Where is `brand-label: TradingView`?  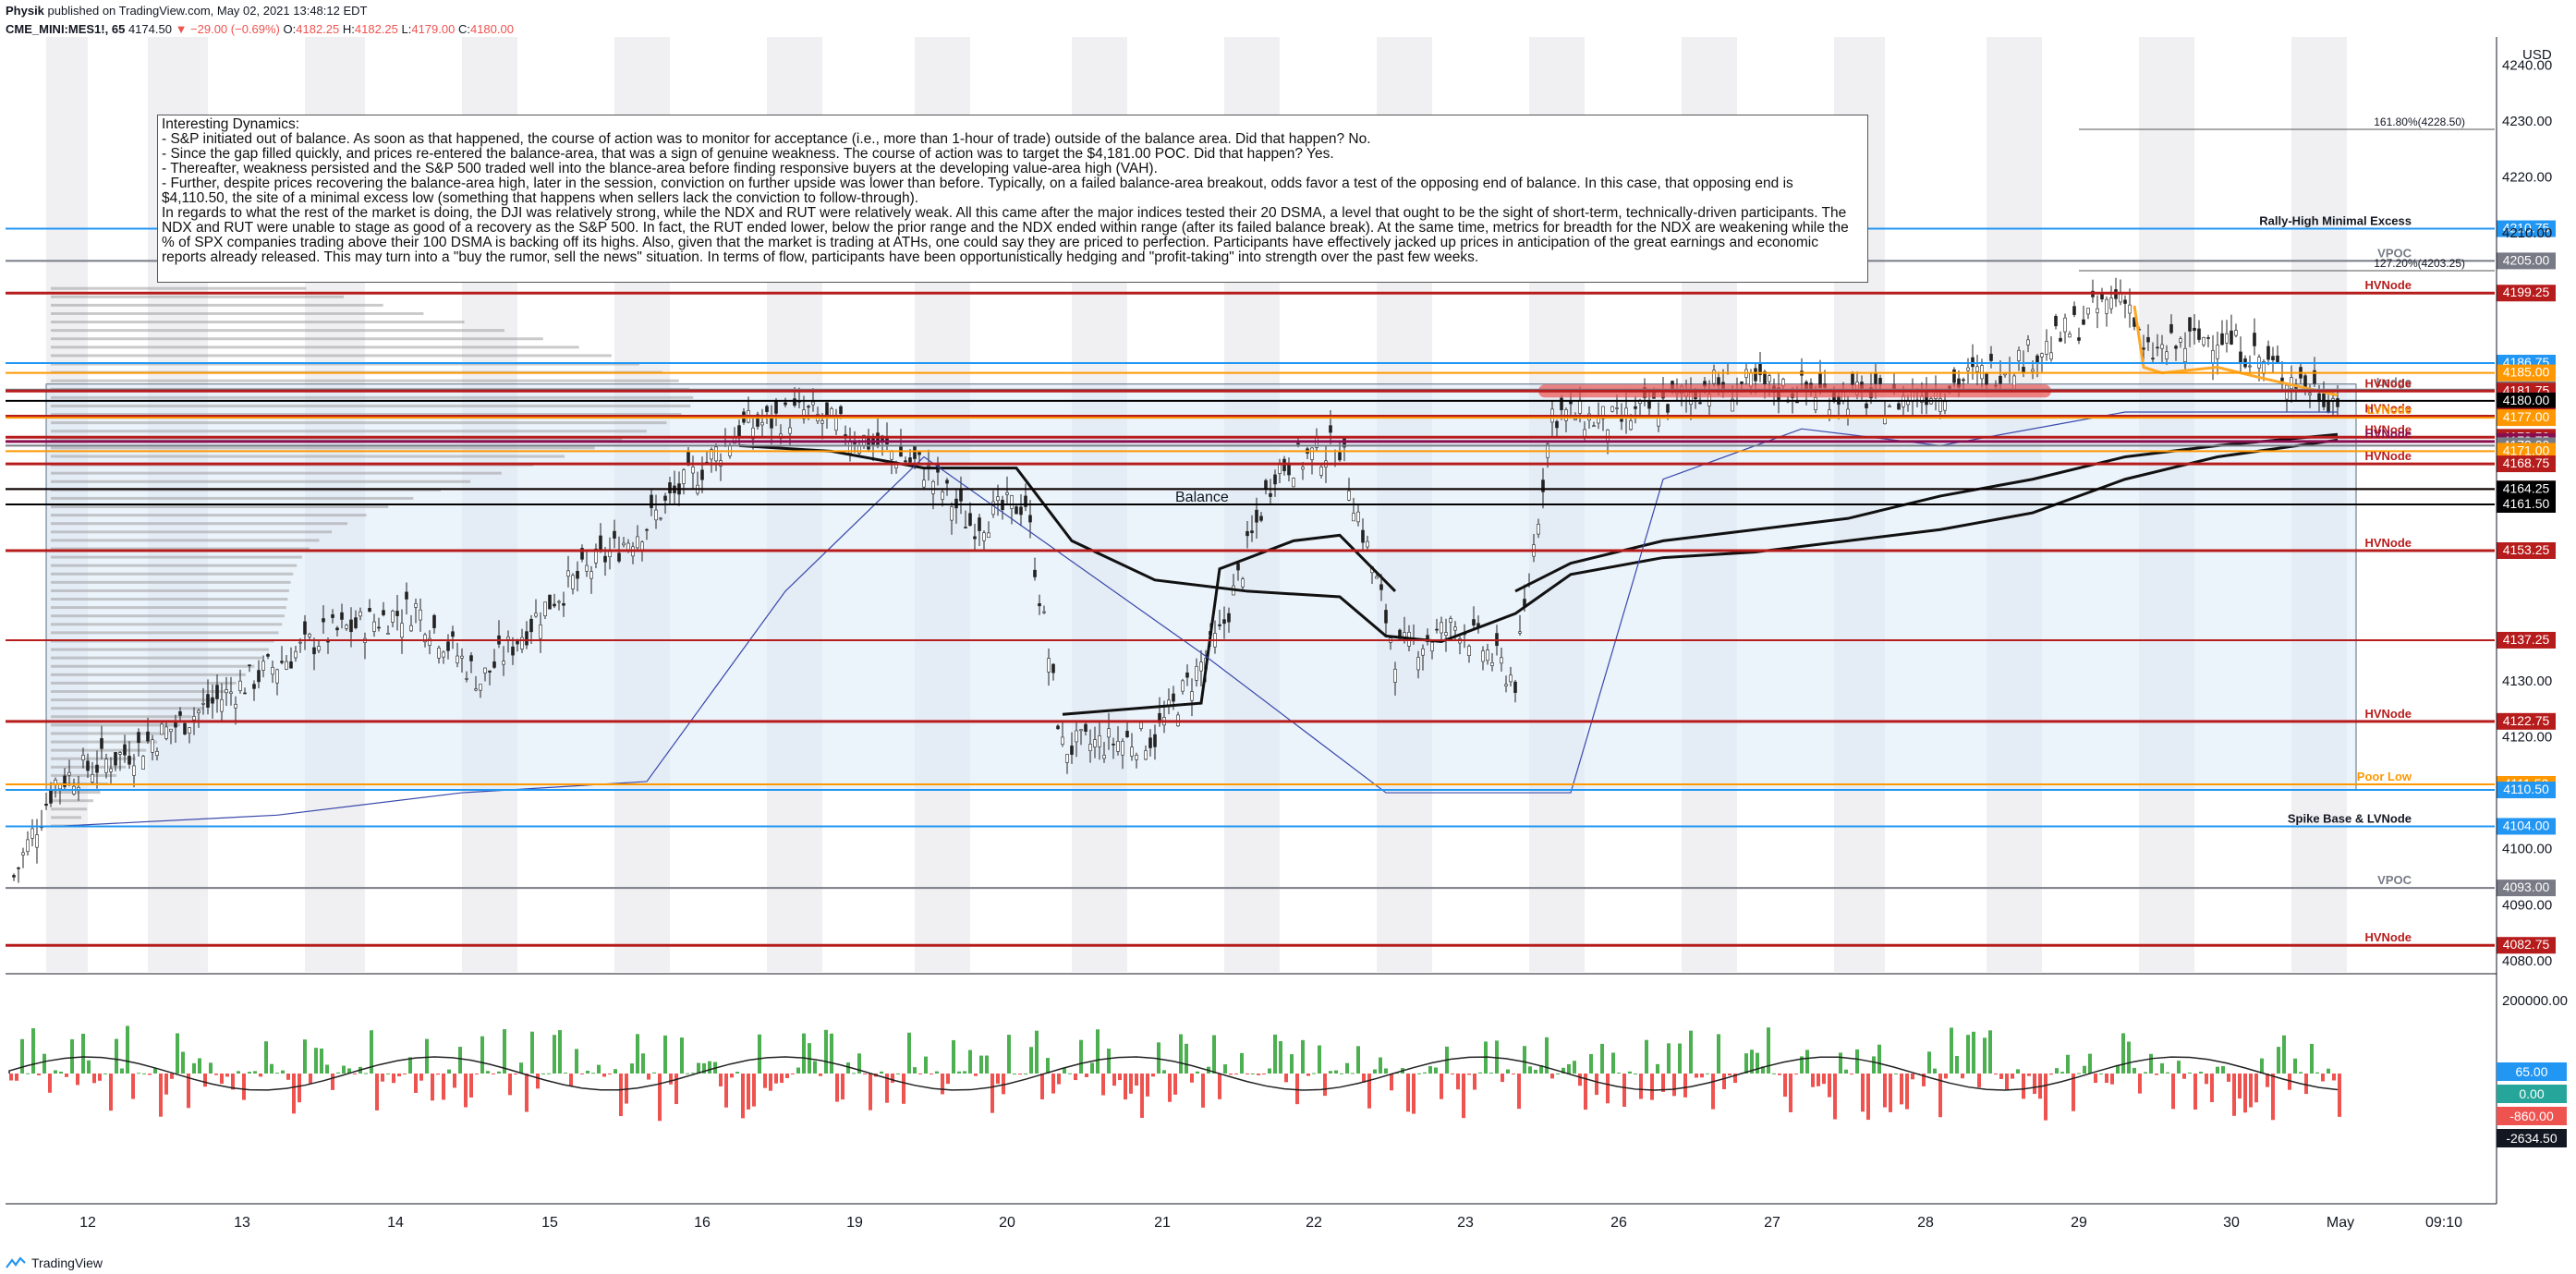
brand-label: TradingView is located at coordinates (67, 1263).